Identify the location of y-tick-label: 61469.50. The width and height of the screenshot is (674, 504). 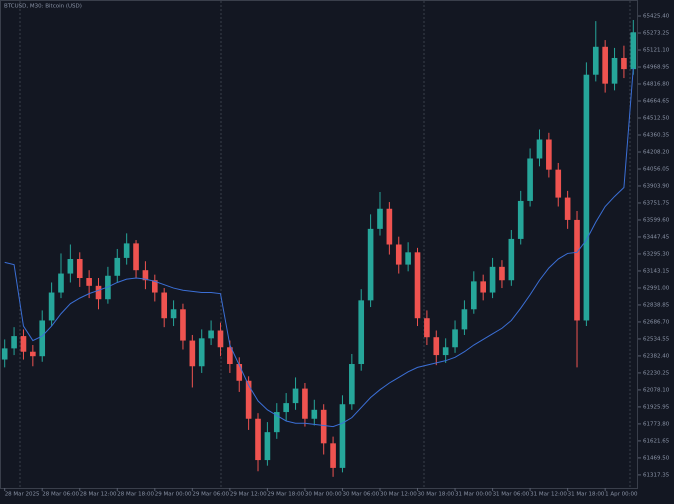
(656, 458).